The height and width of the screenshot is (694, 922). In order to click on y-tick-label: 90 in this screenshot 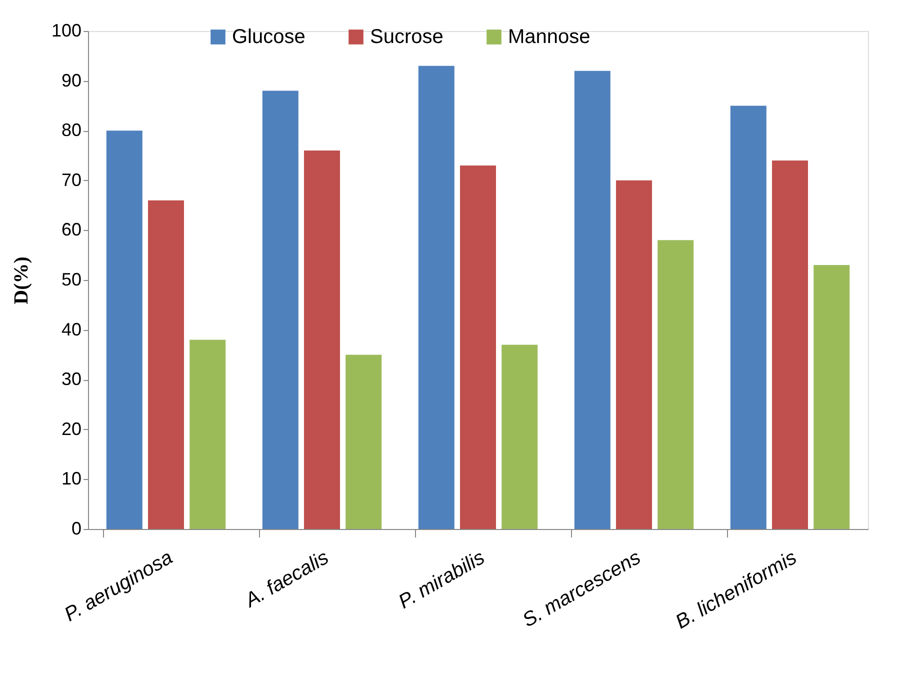, I will do `click(71, 80)`.